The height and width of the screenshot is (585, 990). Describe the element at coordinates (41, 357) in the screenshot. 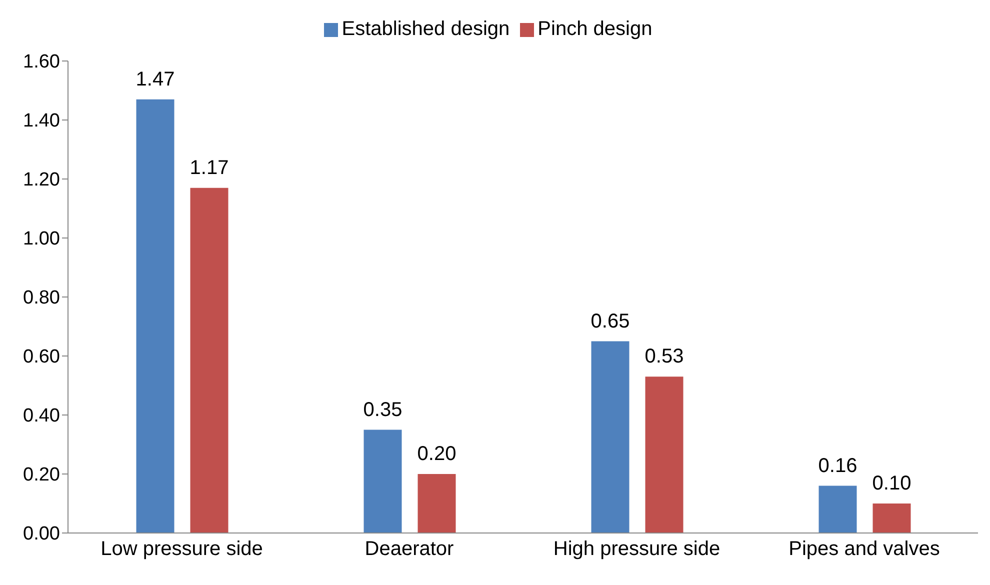

I see `y-tick-label: 0.60` at that location.